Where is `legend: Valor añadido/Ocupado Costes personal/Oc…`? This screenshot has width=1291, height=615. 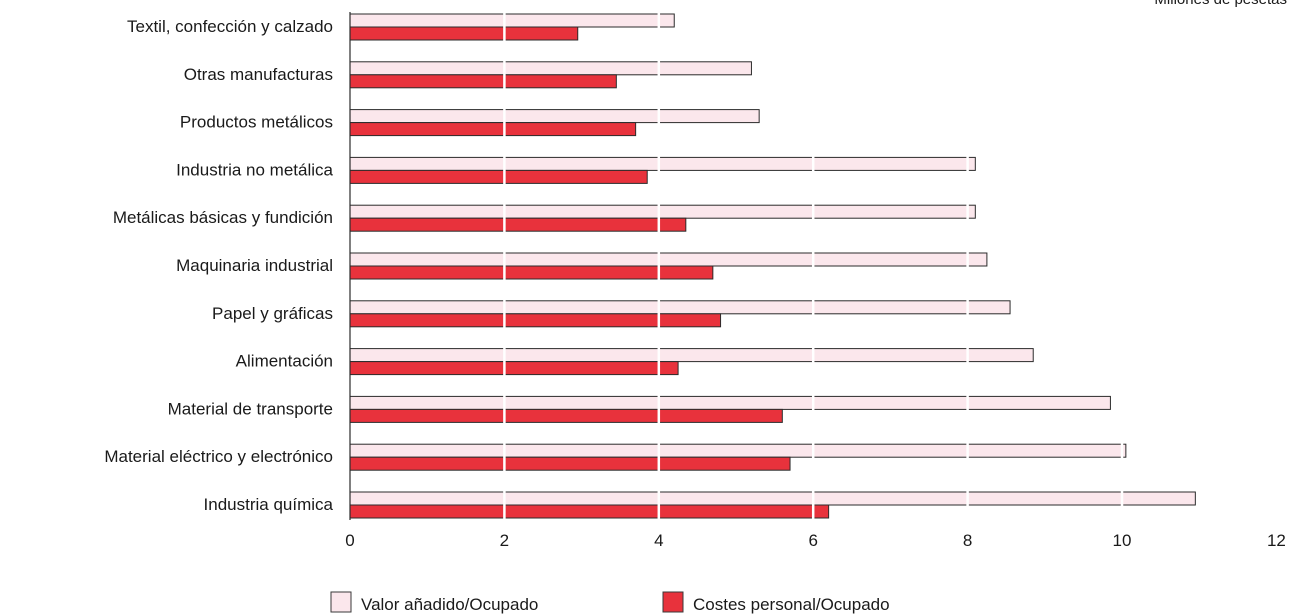 legend: Valor añadido/Ocupado Costes personal/Oc… is located at coordinates (610, 602).